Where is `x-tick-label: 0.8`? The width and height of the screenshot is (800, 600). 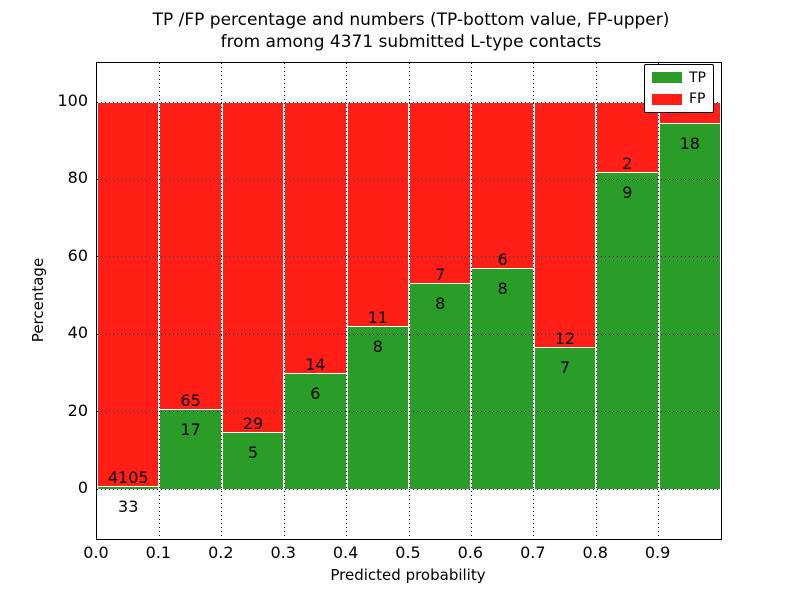 x-tick-label: 0.8 is located at coordinates (595, 552).